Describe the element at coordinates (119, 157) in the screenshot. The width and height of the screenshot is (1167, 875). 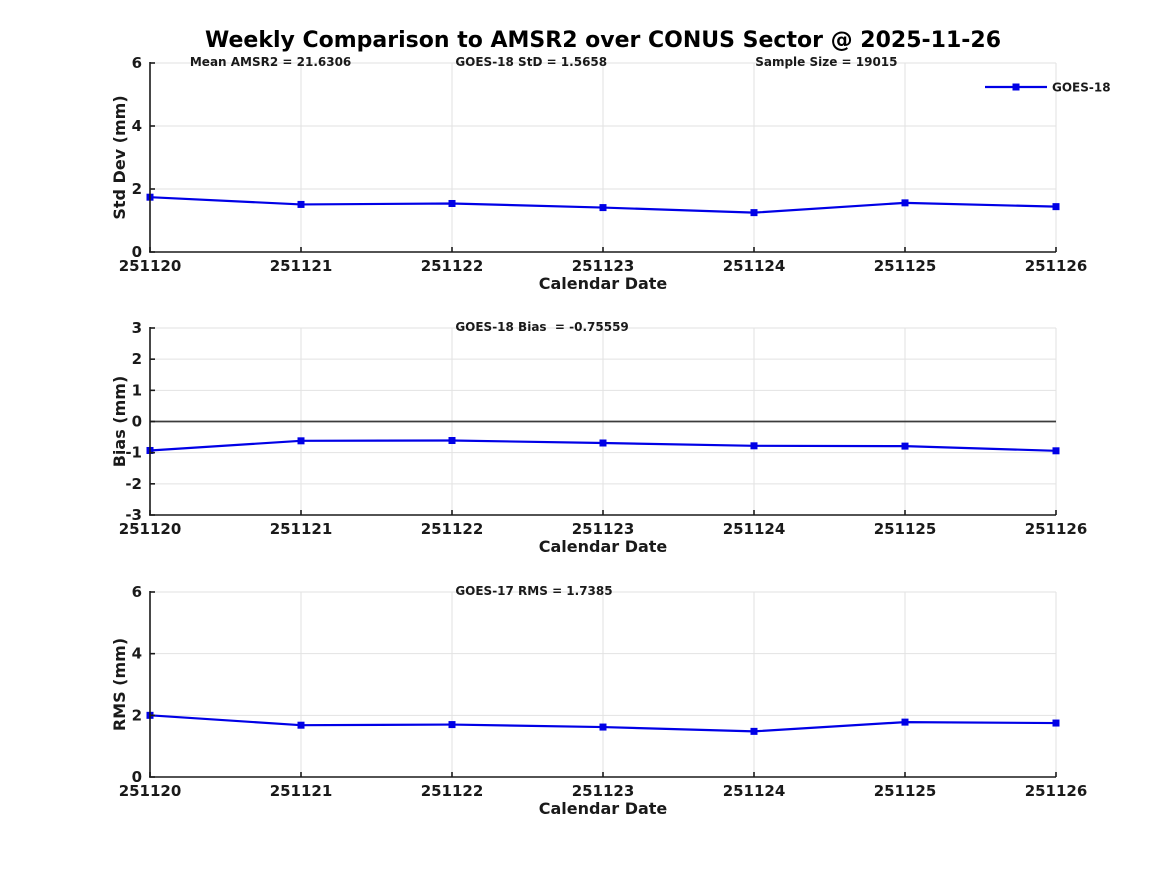
I see `y-axis-label: Std Dev (mm)` at that location.